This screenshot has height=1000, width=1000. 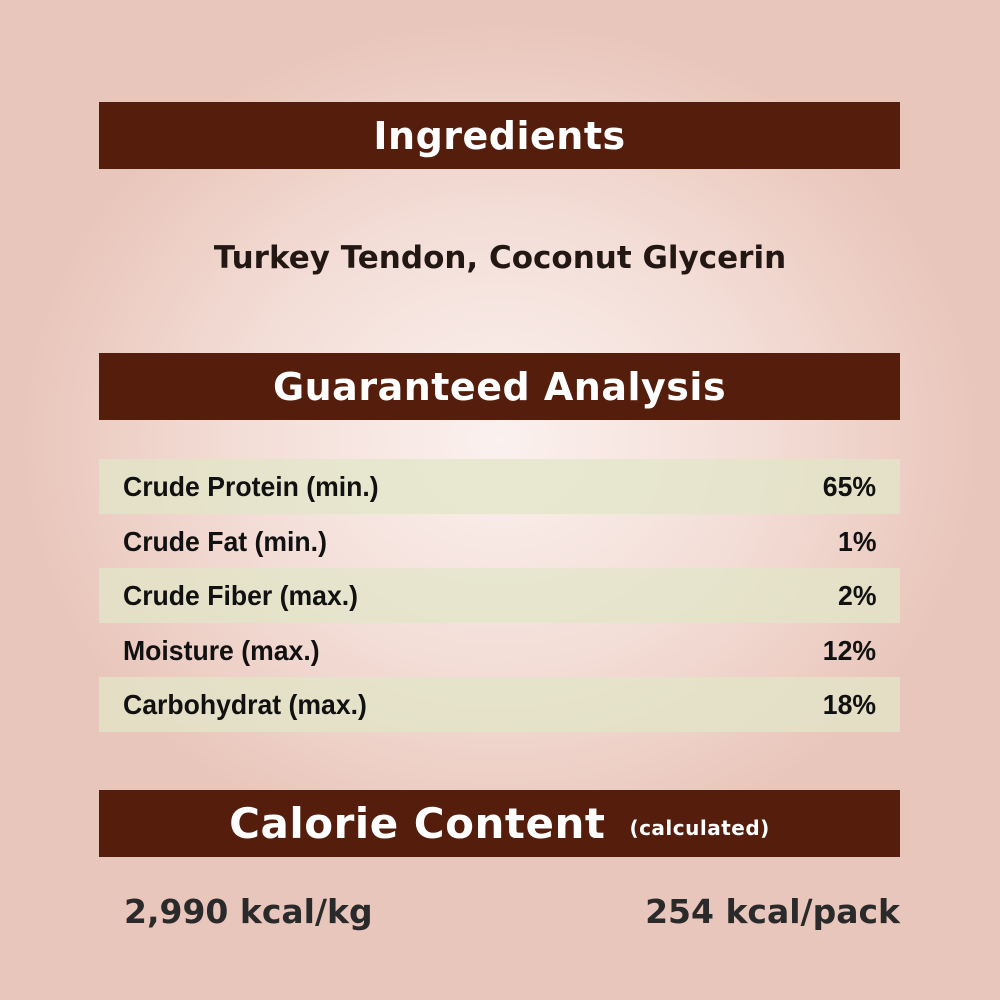 What do you see at coordinates (500, 258) in the screenshot?
I see `ingredients-list: Turkey Tendon, Coconut Glycerin` at bounding box center [500, 258].